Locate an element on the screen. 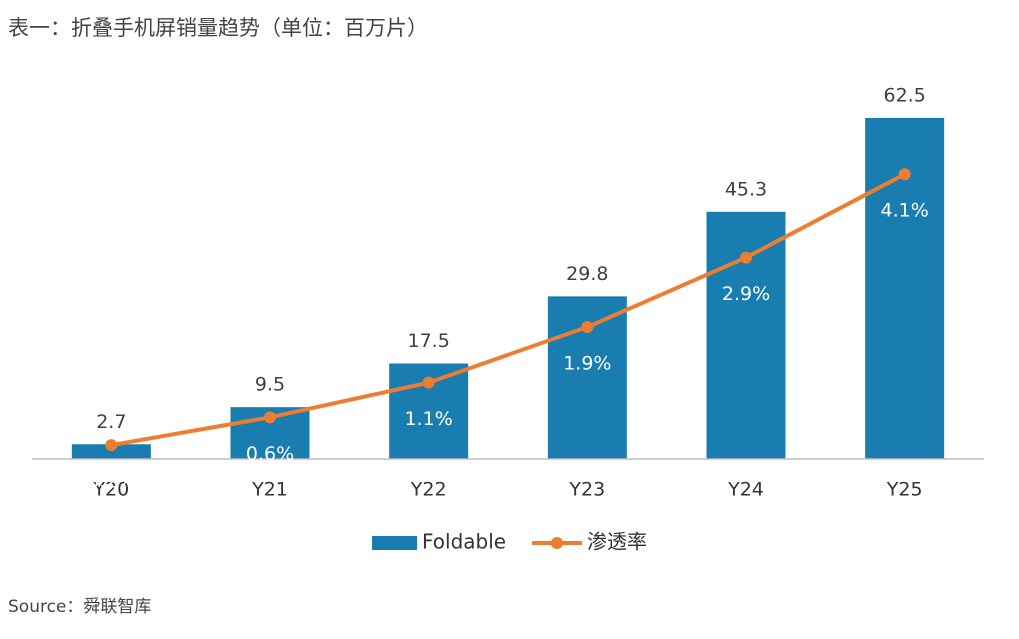 This screenshot has width=1019, height=639. x-tick-label: Y20 is located at coordinates (110, 490).